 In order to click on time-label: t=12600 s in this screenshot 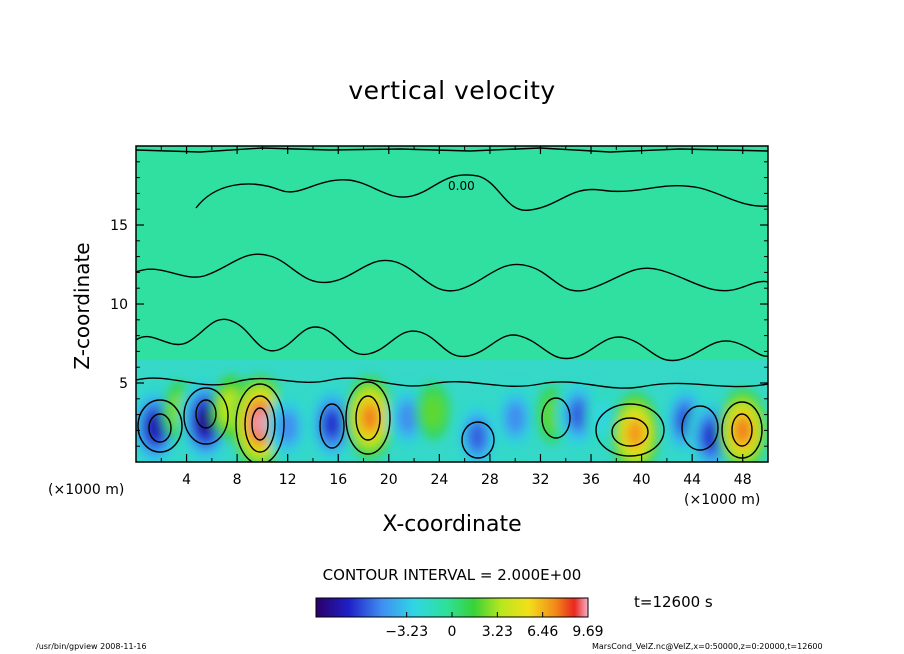, I will do `click(673, 602)`.